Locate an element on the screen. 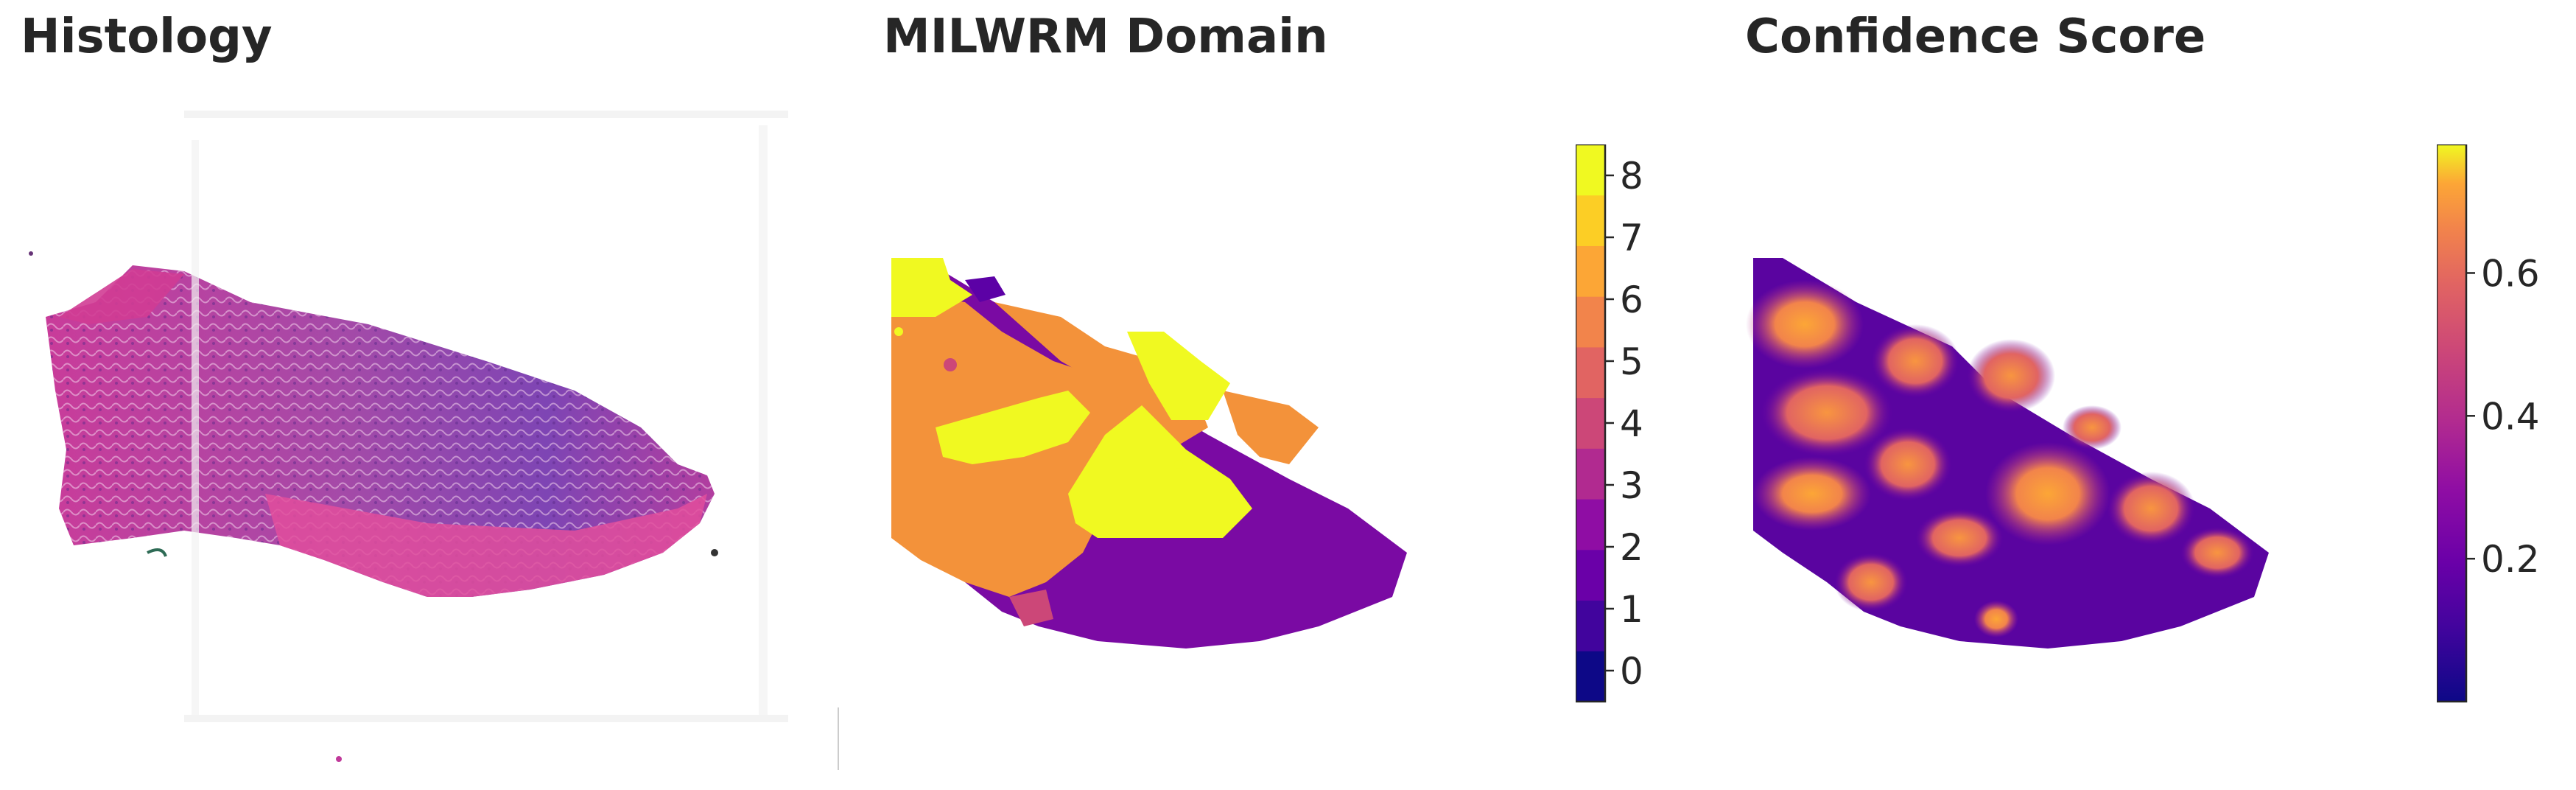 The width and height of the screenshot is (2576, 790). domain-region-yellow-center is located at coordinates (1160, 471).